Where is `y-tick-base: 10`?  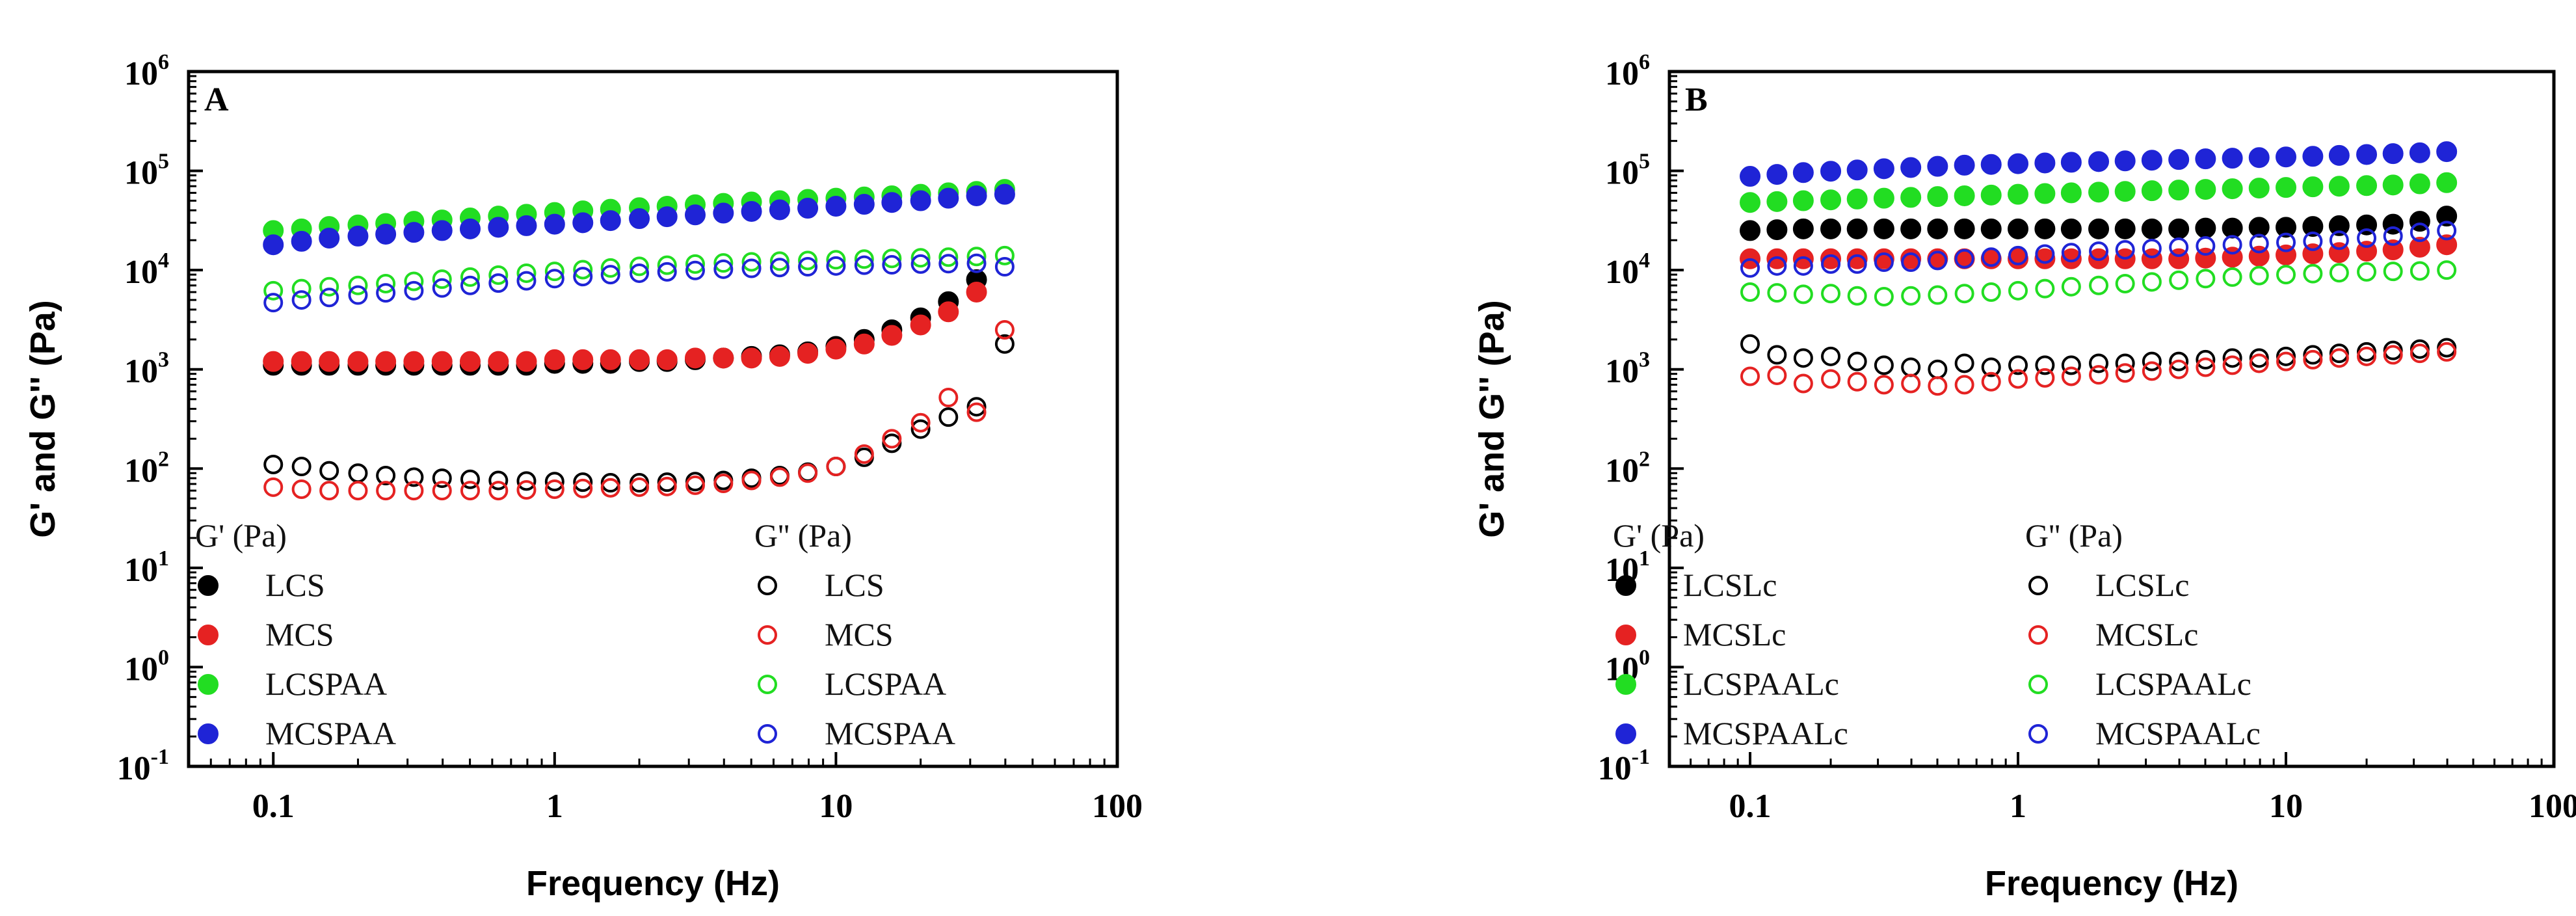 y-tick-base: 10 is located at coordinates (134, 768).